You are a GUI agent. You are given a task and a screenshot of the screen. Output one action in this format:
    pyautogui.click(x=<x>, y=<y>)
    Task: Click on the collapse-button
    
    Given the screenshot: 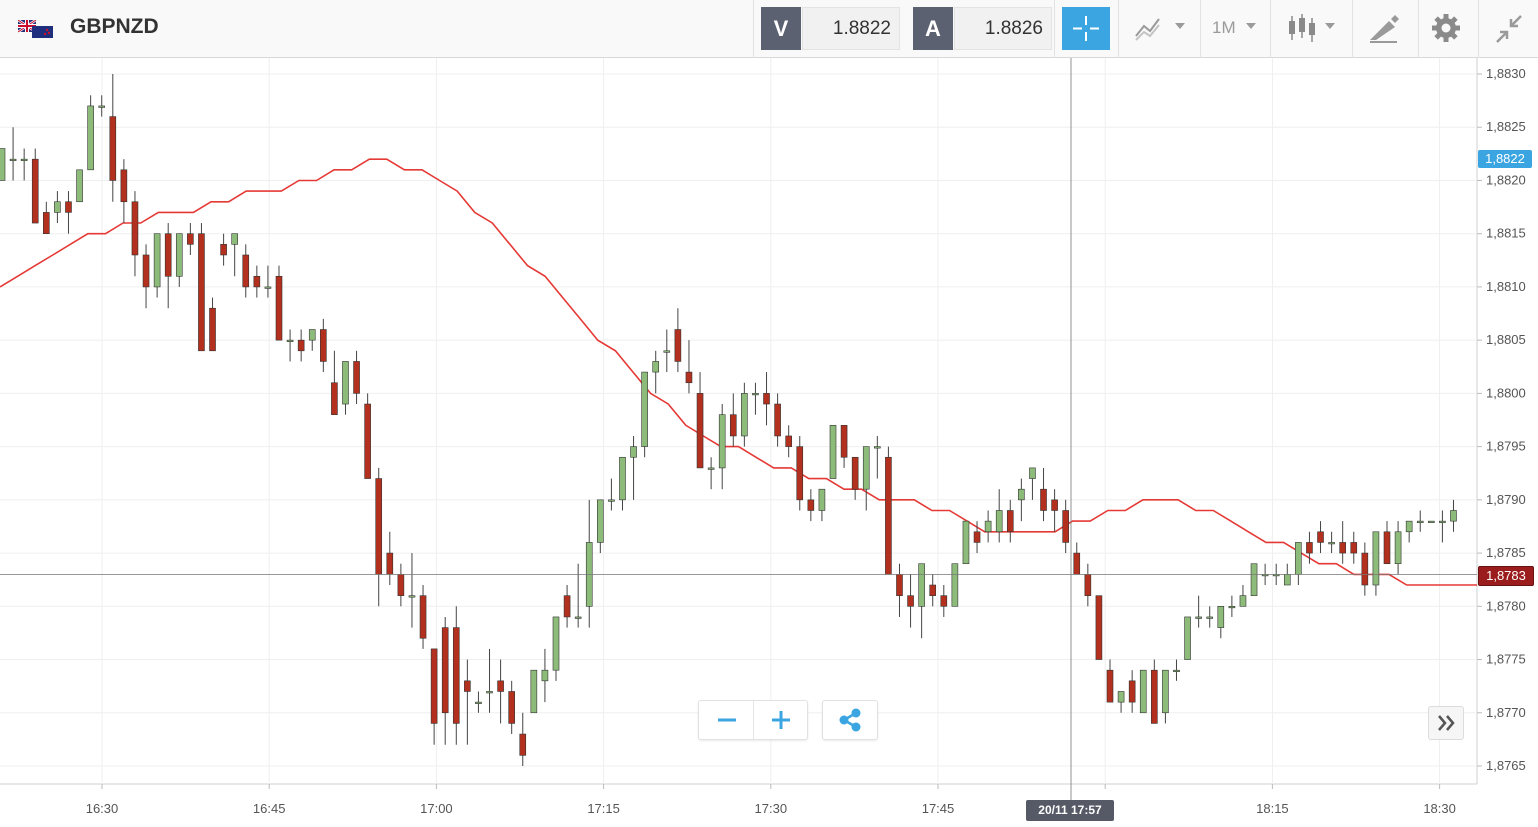 What is the action you would take?
    pyautogui.click(x=1509, y=29)
    